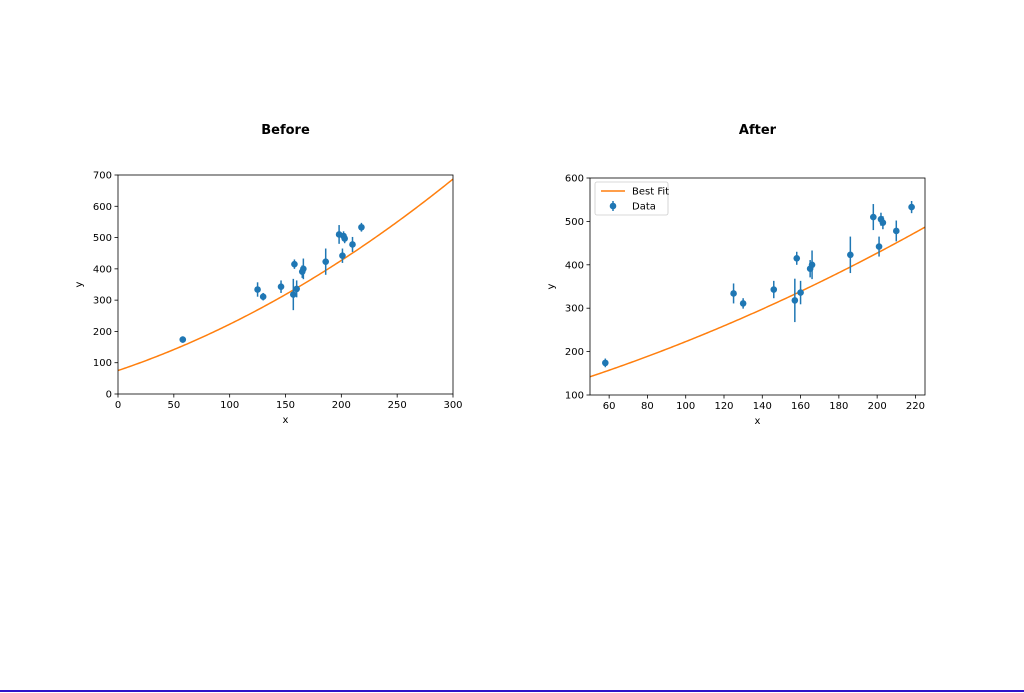  Describe the element at coordinates (452, 405) in the screenshot. I see `x-tick-label: 300` at that location.